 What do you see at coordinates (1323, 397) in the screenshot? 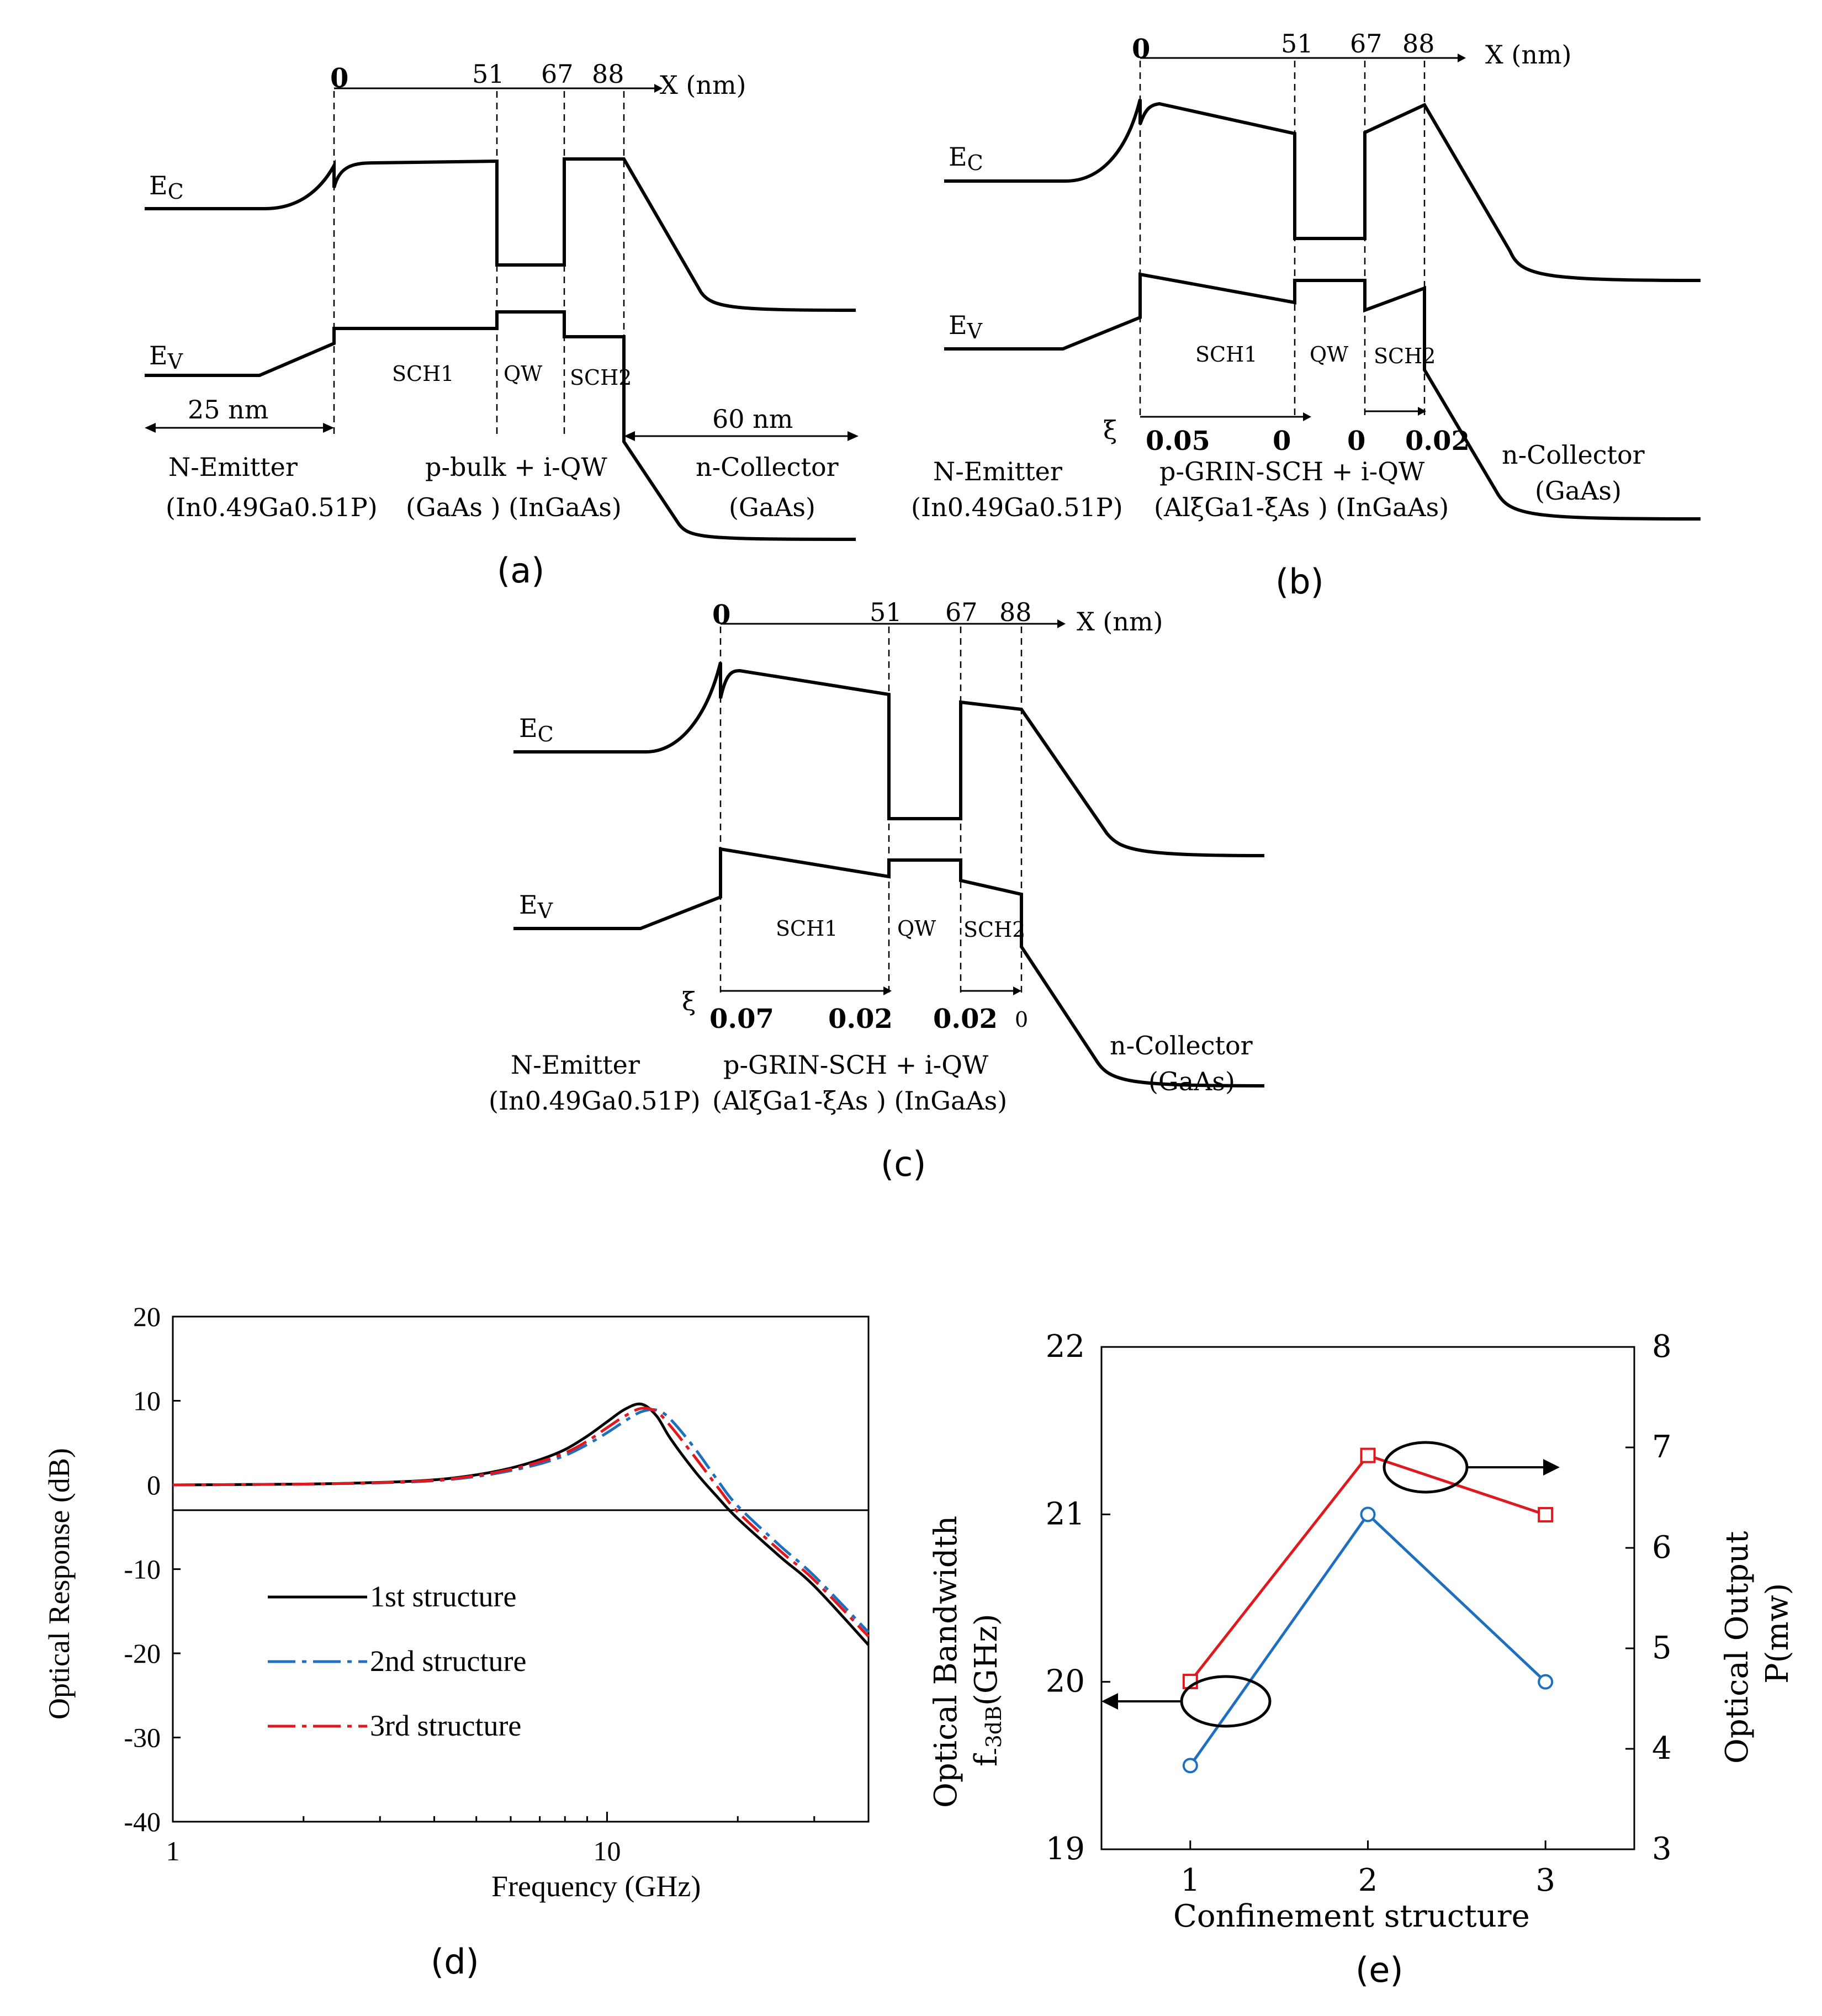
I see `valence-band-b` at bounding box center [1323, 397].